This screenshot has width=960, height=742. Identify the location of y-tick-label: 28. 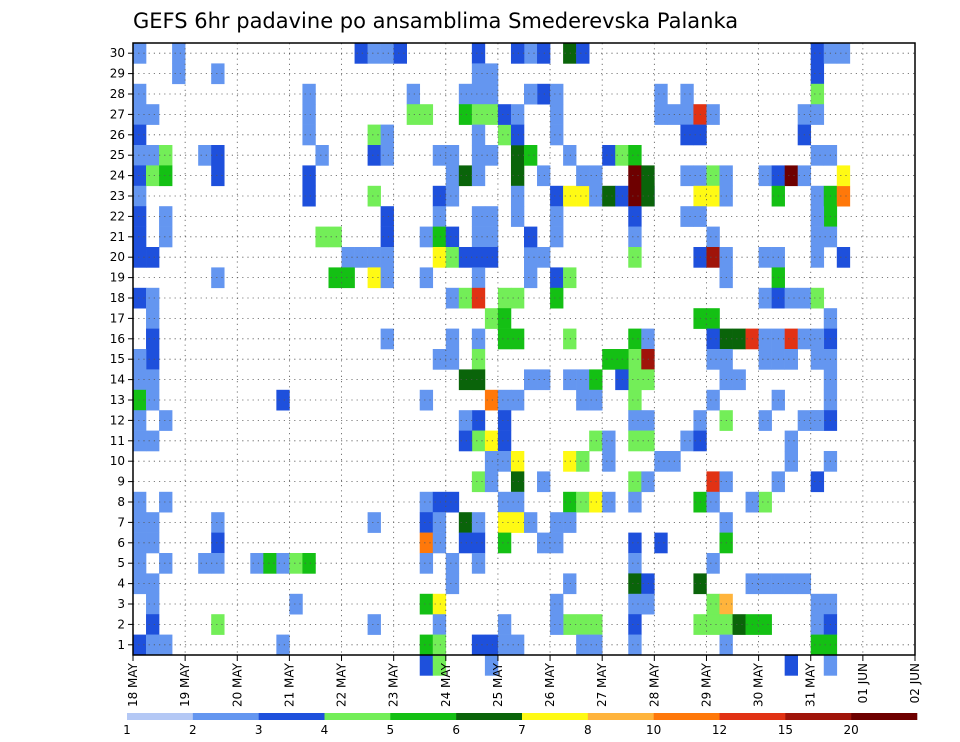
(117, 94).